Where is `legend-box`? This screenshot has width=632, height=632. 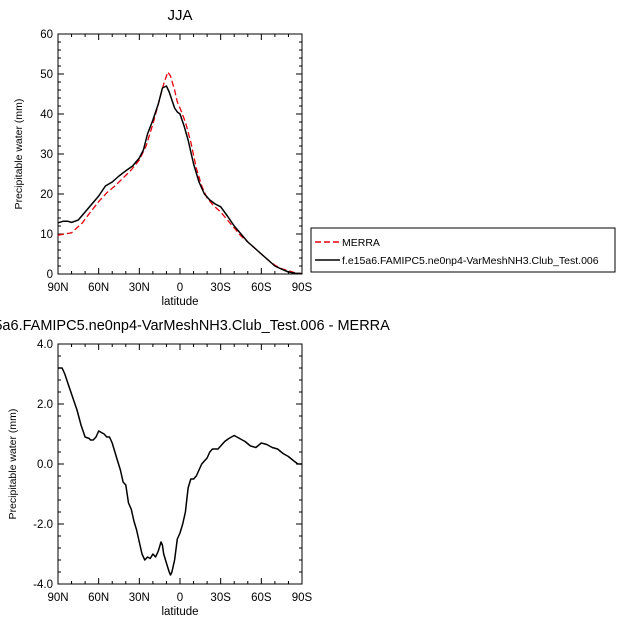 legend-box is located at coordinates (463, 250).